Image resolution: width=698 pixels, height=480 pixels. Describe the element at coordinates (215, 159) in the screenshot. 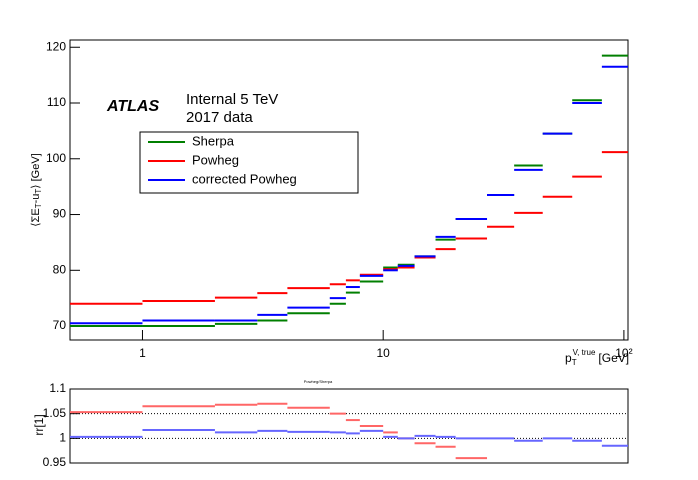

I see `legend-label: Powheg` at that location.